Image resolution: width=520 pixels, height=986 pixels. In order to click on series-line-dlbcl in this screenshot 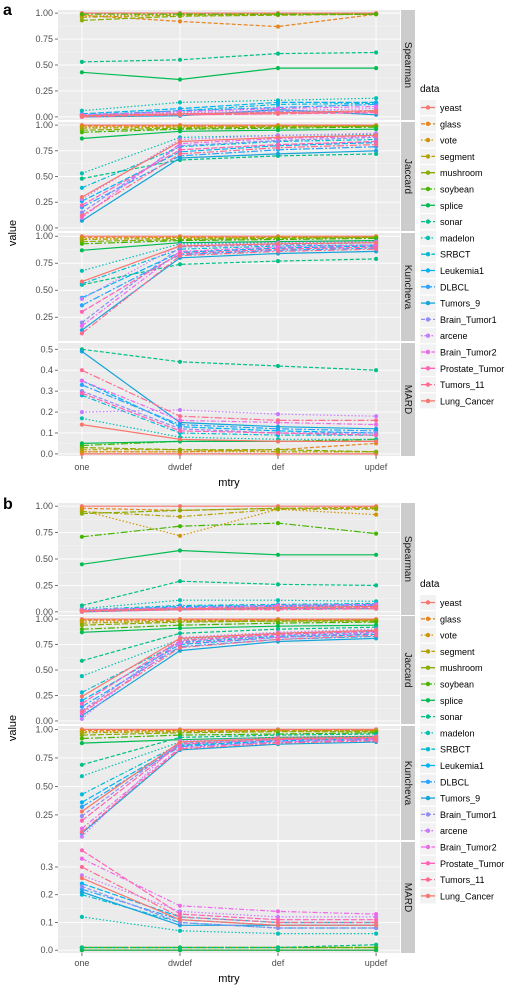, I will do `click(229, 177)`.